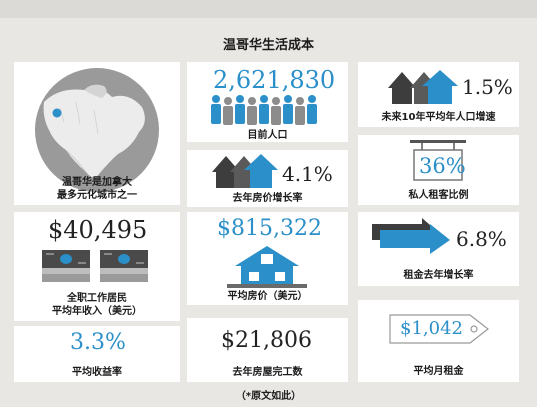  What do you see at coordinates (438, 275) in the screenshot?
I see `caption-rent-growth: 租金去年增长率` at bounding box center [438, 275].